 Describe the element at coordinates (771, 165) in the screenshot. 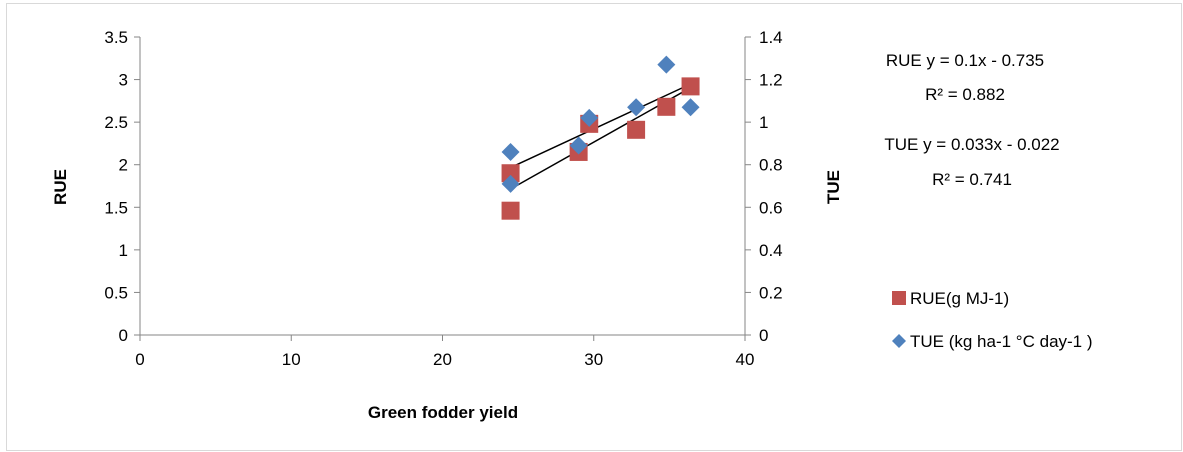

I see `y2-tick-label: 0.8` at that location.